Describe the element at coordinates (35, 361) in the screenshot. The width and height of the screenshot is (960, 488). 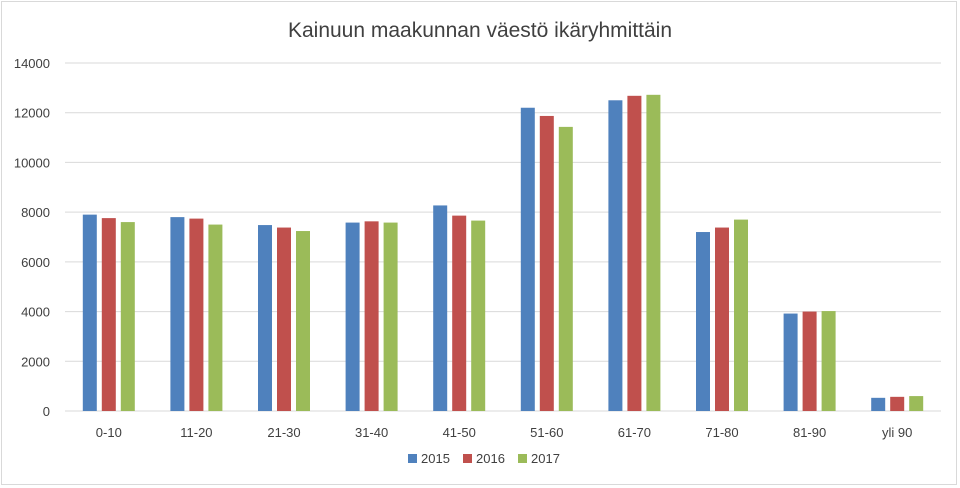
I see `y-tick-label: 2000` at that location.